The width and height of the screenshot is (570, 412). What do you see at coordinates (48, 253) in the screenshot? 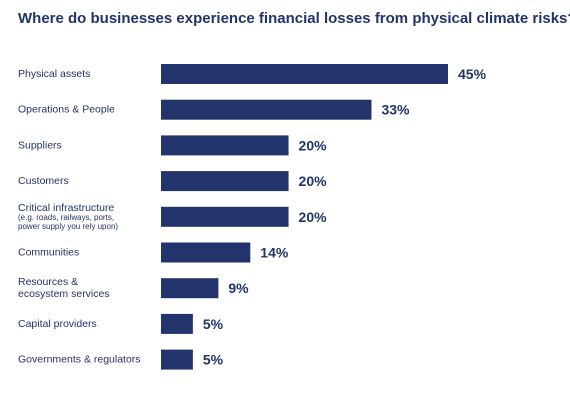
I see `category-label: Communities` at bounding box center [48, 253].